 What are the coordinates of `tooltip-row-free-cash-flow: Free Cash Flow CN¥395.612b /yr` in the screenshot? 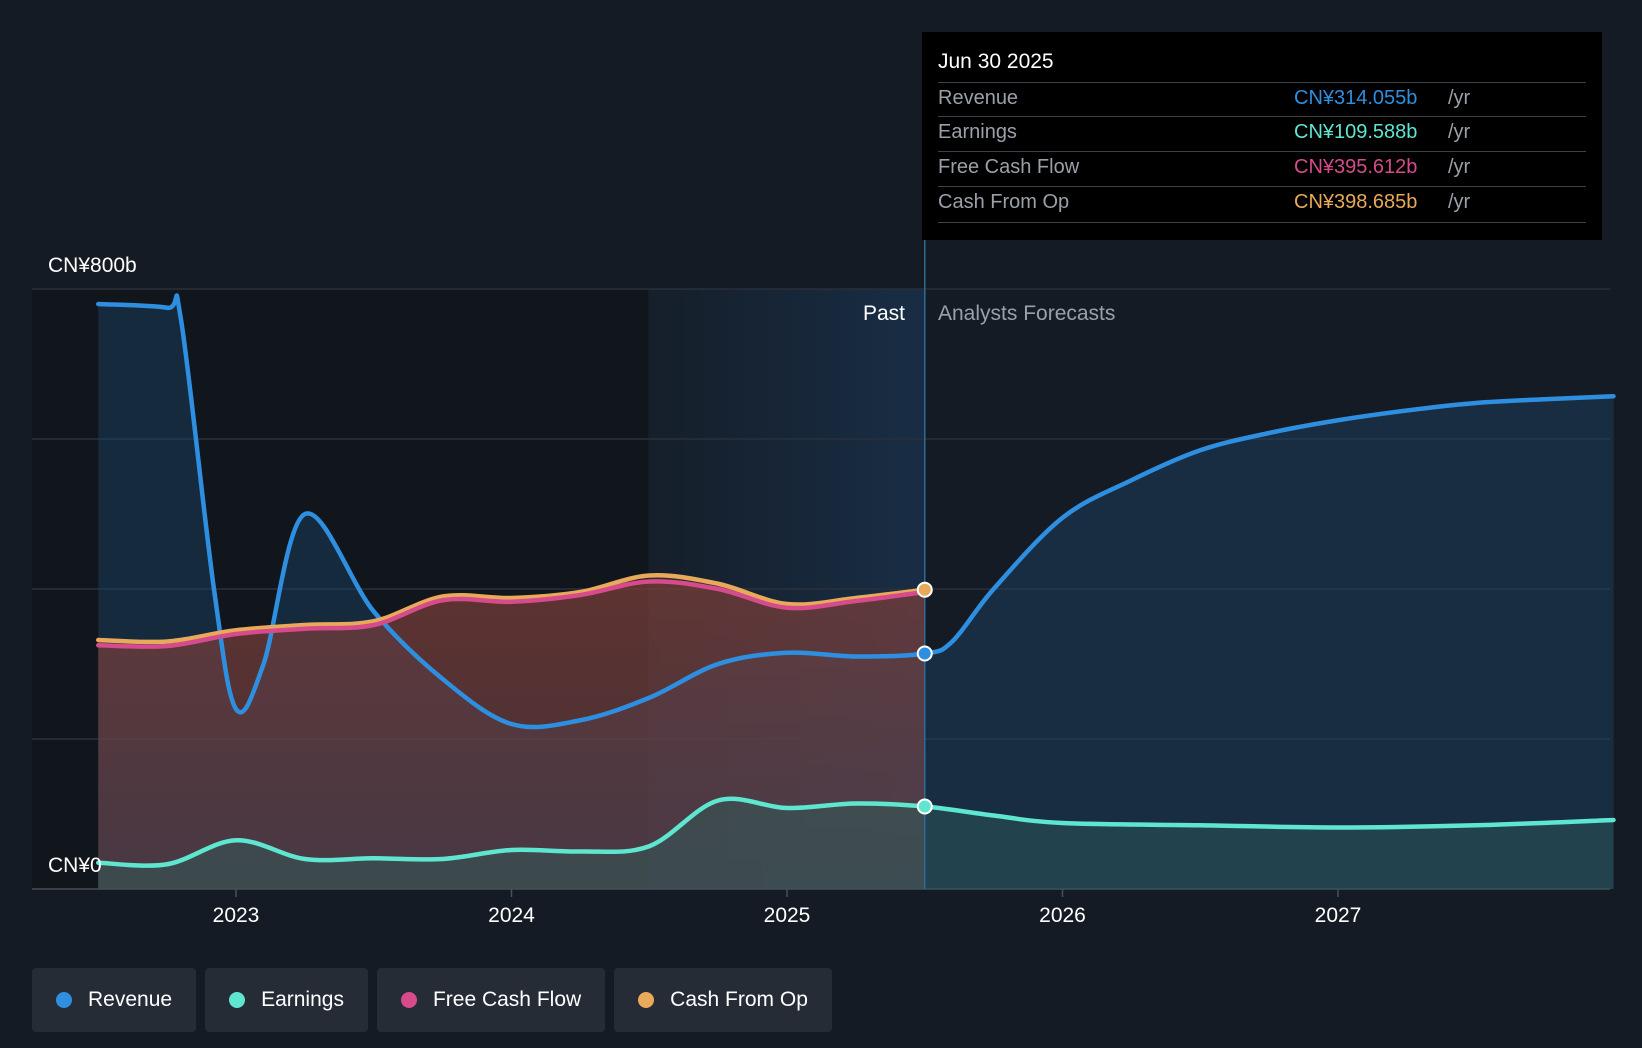 It's located at (1262, 168).